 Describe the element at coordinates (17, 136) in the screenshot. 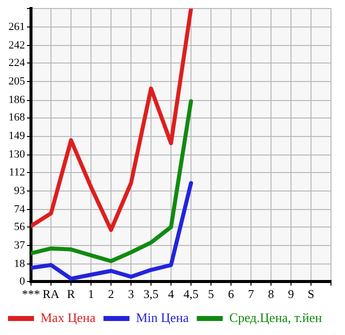

I see `y-tick-label: 149` at that location.